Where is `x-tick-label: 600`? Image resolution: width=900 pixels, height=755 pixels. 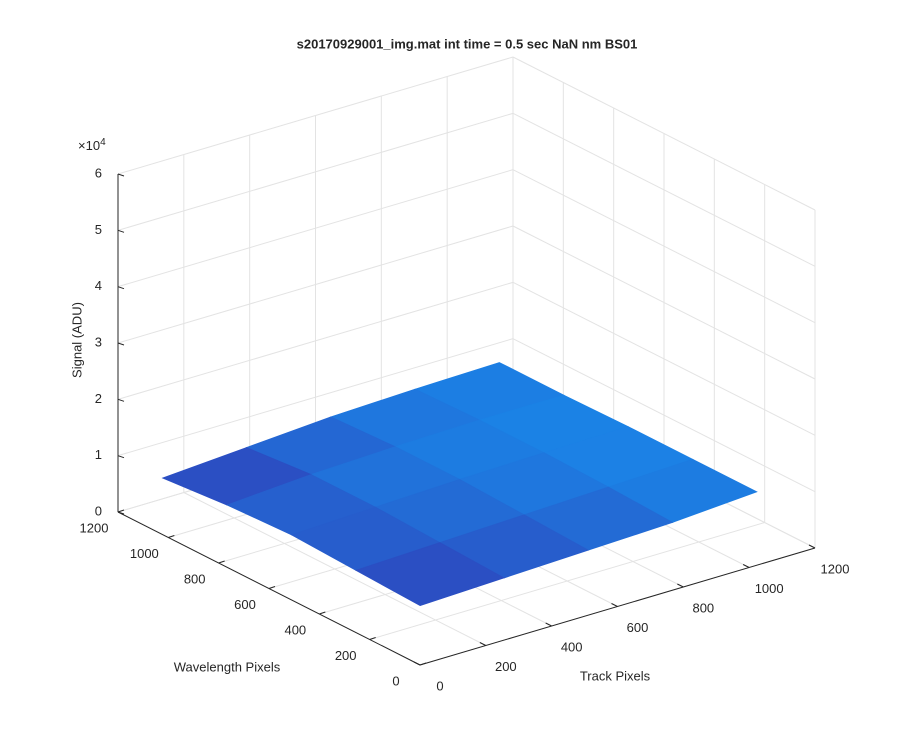
x-tick-label: 600 is located at coordinates (638, 627).